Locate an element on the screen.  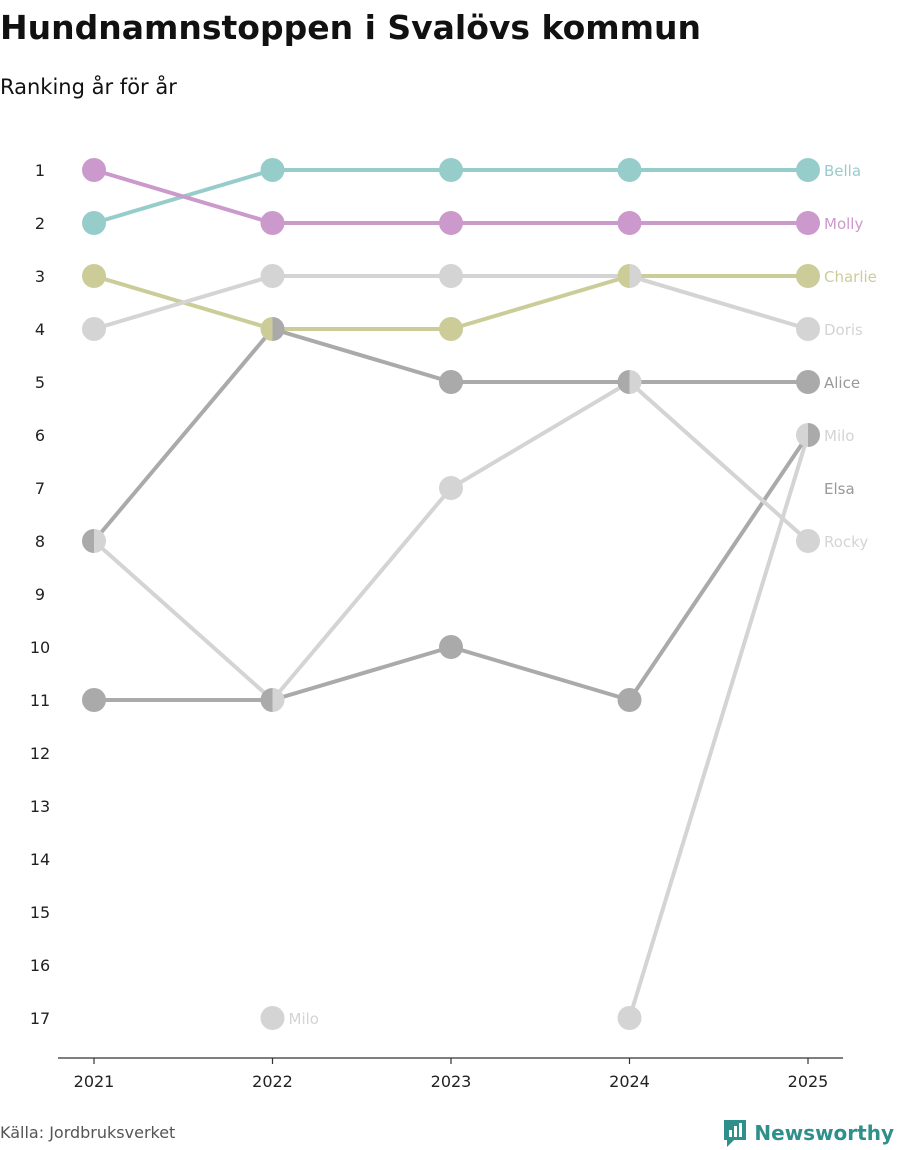
point-doris-2021 is located at coordinates (94, 329).